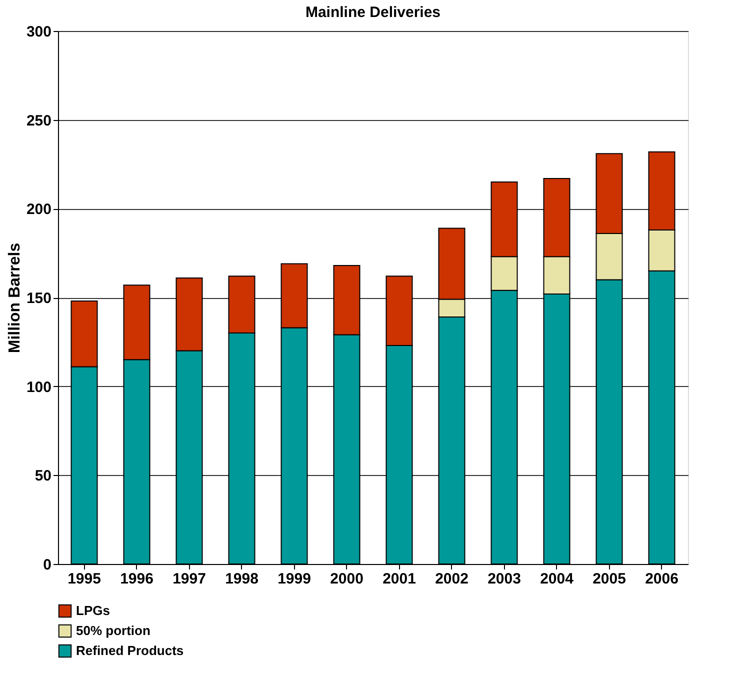 The image size is (743, 694). I want to click on x-tick-label: 2004, so click(557, 579).